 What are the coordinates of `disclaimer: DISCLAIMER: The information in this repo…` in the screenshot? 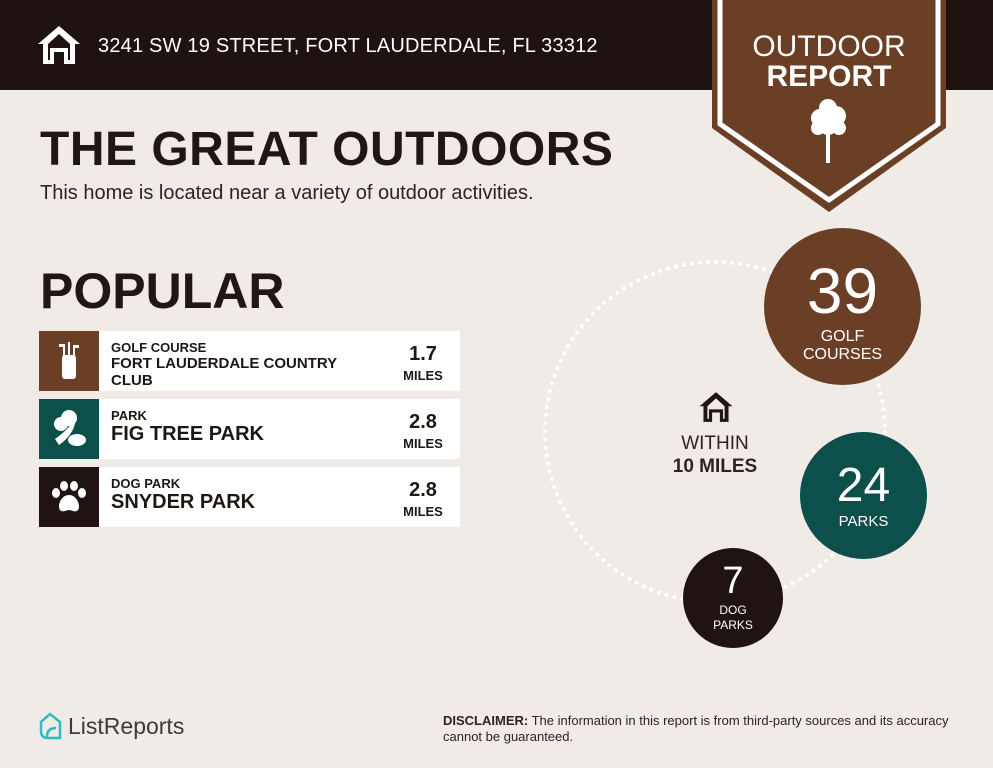 It's located at (696, 728).